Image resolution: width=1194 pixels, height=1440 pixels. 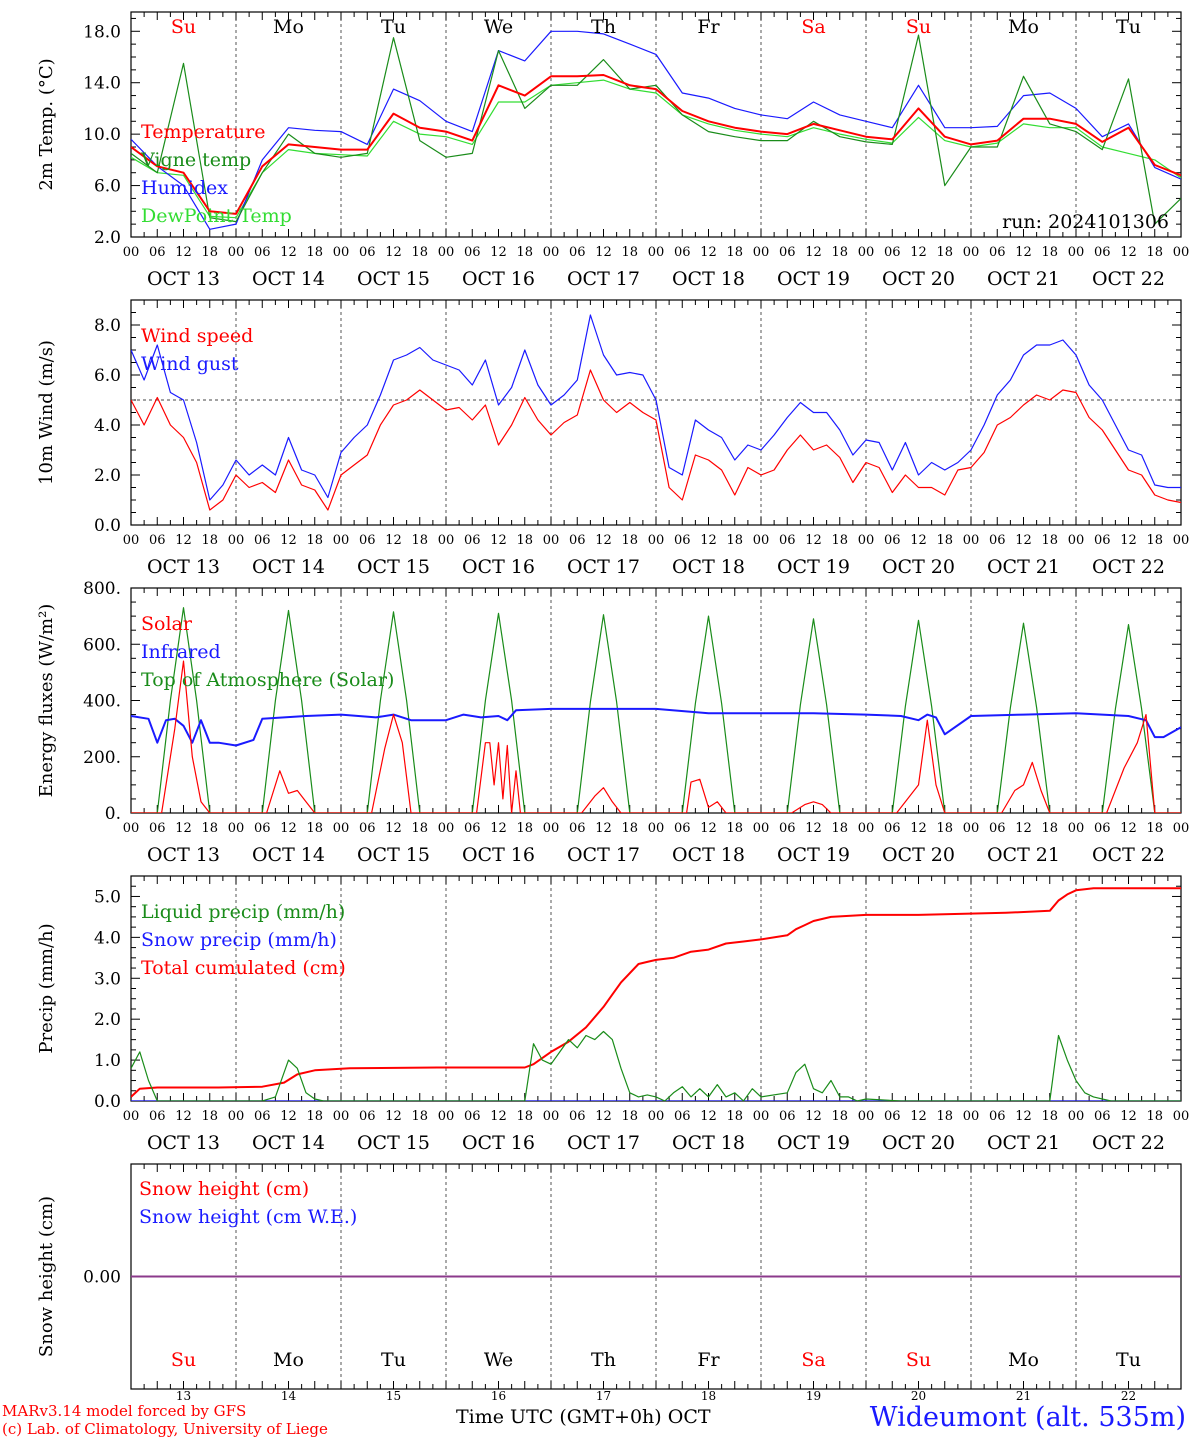 I want to click on legend-entry: Vigne temp, so click(x=195, y=160).